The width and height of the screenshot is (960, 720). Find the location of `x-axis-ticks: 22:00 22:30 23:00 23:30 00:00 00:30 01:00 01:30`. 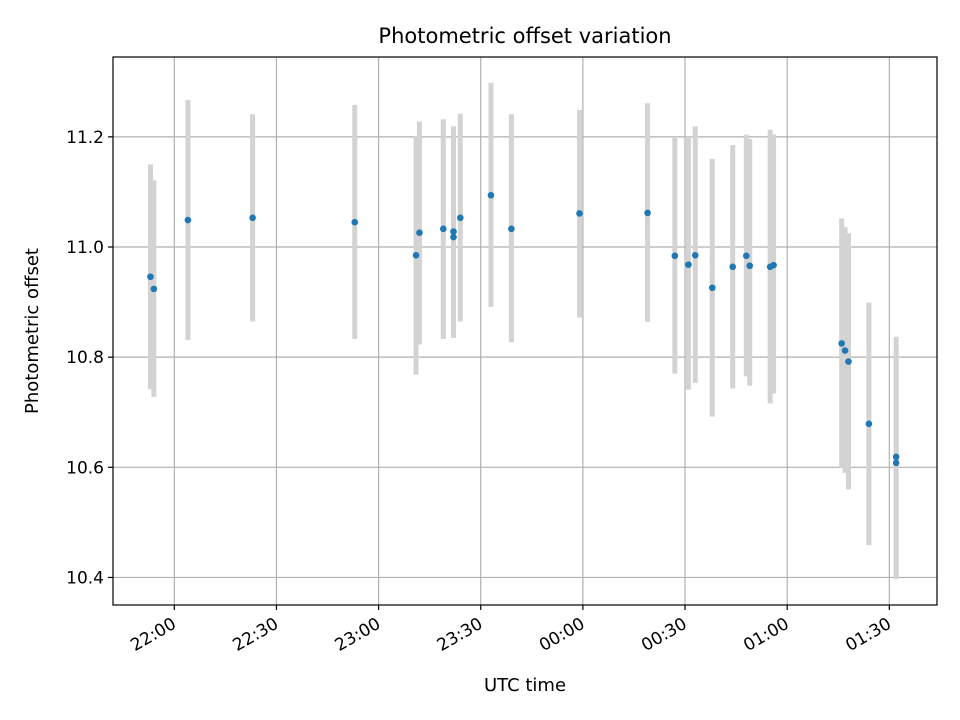

x-axis-ticks: 22:00 22:30 23:00 23:30 00:00 00:30 01:00 01:30 is located at coordinates (511, 630).